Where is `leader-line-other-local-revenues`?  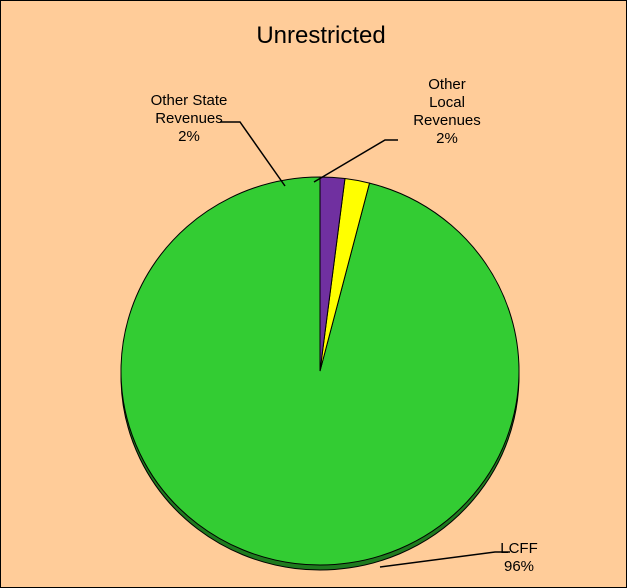 leader-line-other-local-revenues is located at coordinates (355, 161).